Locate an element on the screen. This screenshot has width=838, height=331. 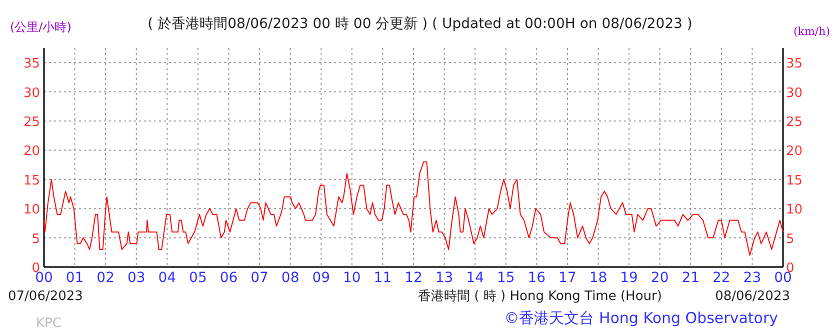
y-tick-label: 15 is located at coordinates (31, 180).